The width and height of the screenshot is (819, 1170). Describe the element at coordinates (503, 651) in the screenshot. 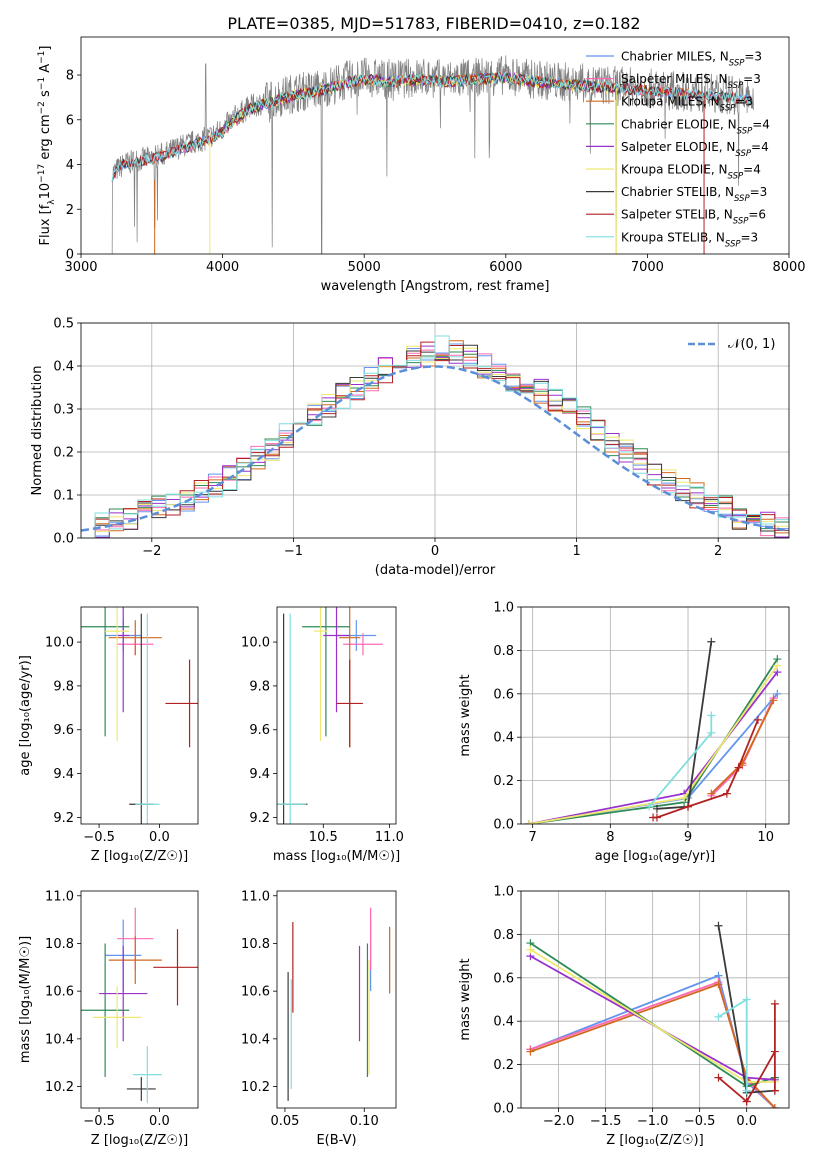

I see `y-tick-label: 0.8` at that location.